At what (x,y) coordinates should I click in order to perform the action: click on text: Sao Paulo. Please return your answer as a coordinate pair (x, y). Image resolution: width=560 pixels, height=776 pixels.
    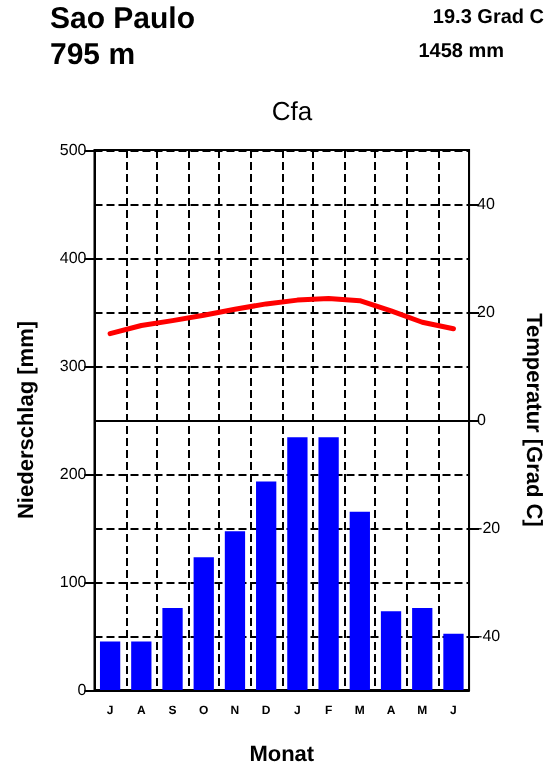
    Looking at the image, I should click on (123, 19).